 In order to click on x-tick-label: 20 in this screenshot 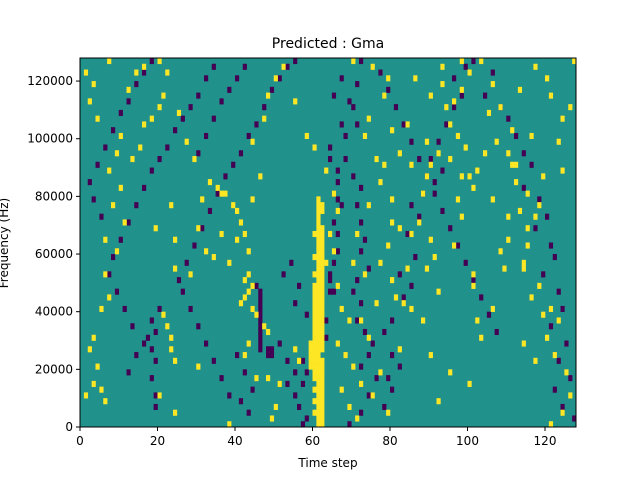, I will do `click(157, 441)`.